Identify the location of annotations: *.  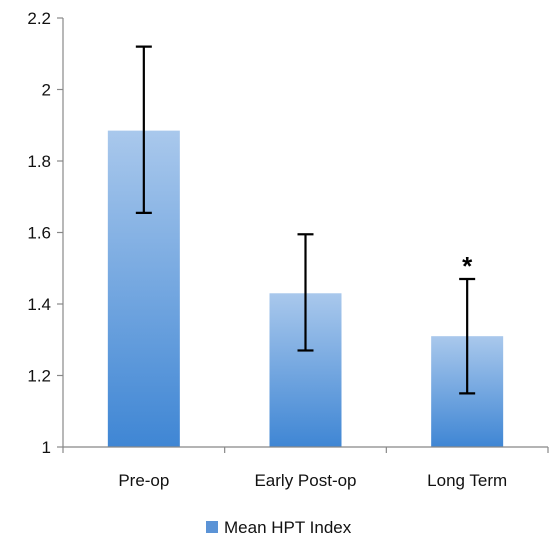
(467, 266).